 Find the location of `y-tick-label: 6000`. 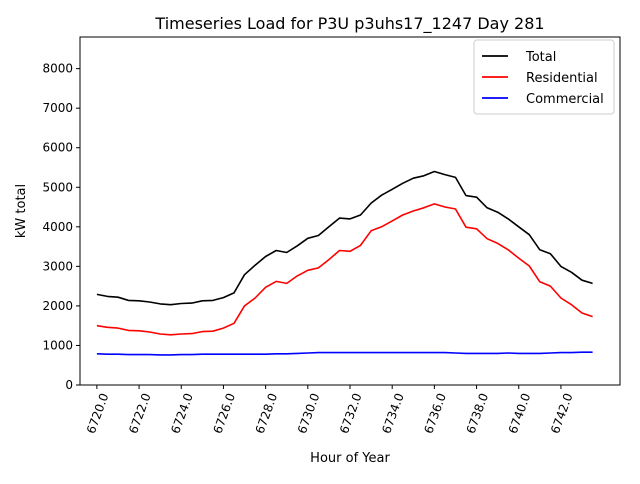

y-tick-label: 6000 is located at coordinates (57, 148).